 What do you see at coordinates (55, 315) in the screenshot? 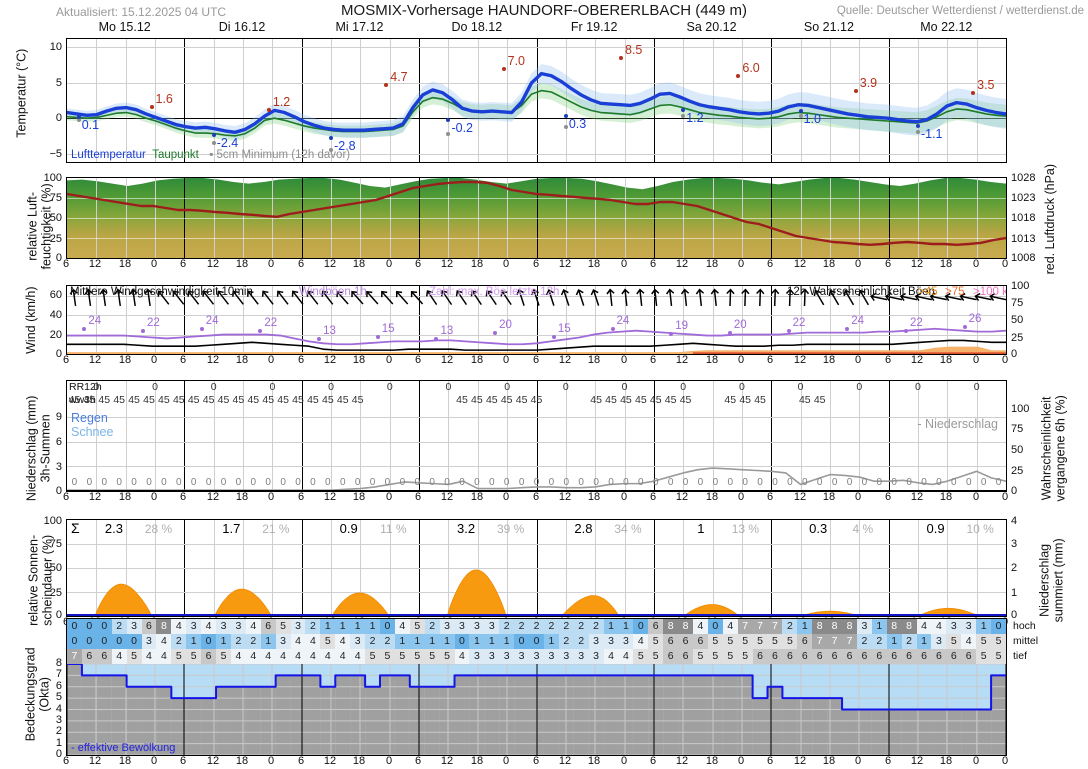
I see `y-tick-left: 40` at bounding box center [55, 315].